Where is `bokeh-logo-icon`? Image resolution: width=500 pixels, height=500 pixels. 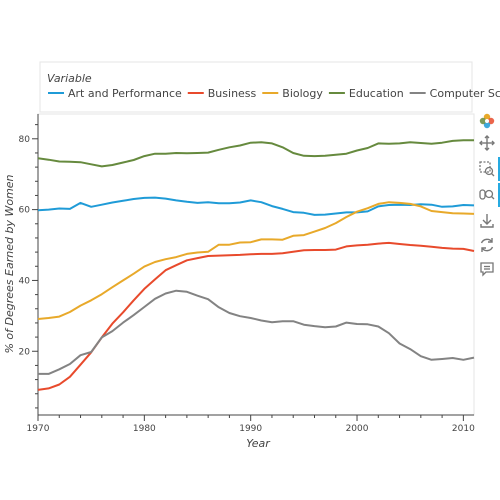
bokeh-logo-icon is located at coordinates (487, 121).